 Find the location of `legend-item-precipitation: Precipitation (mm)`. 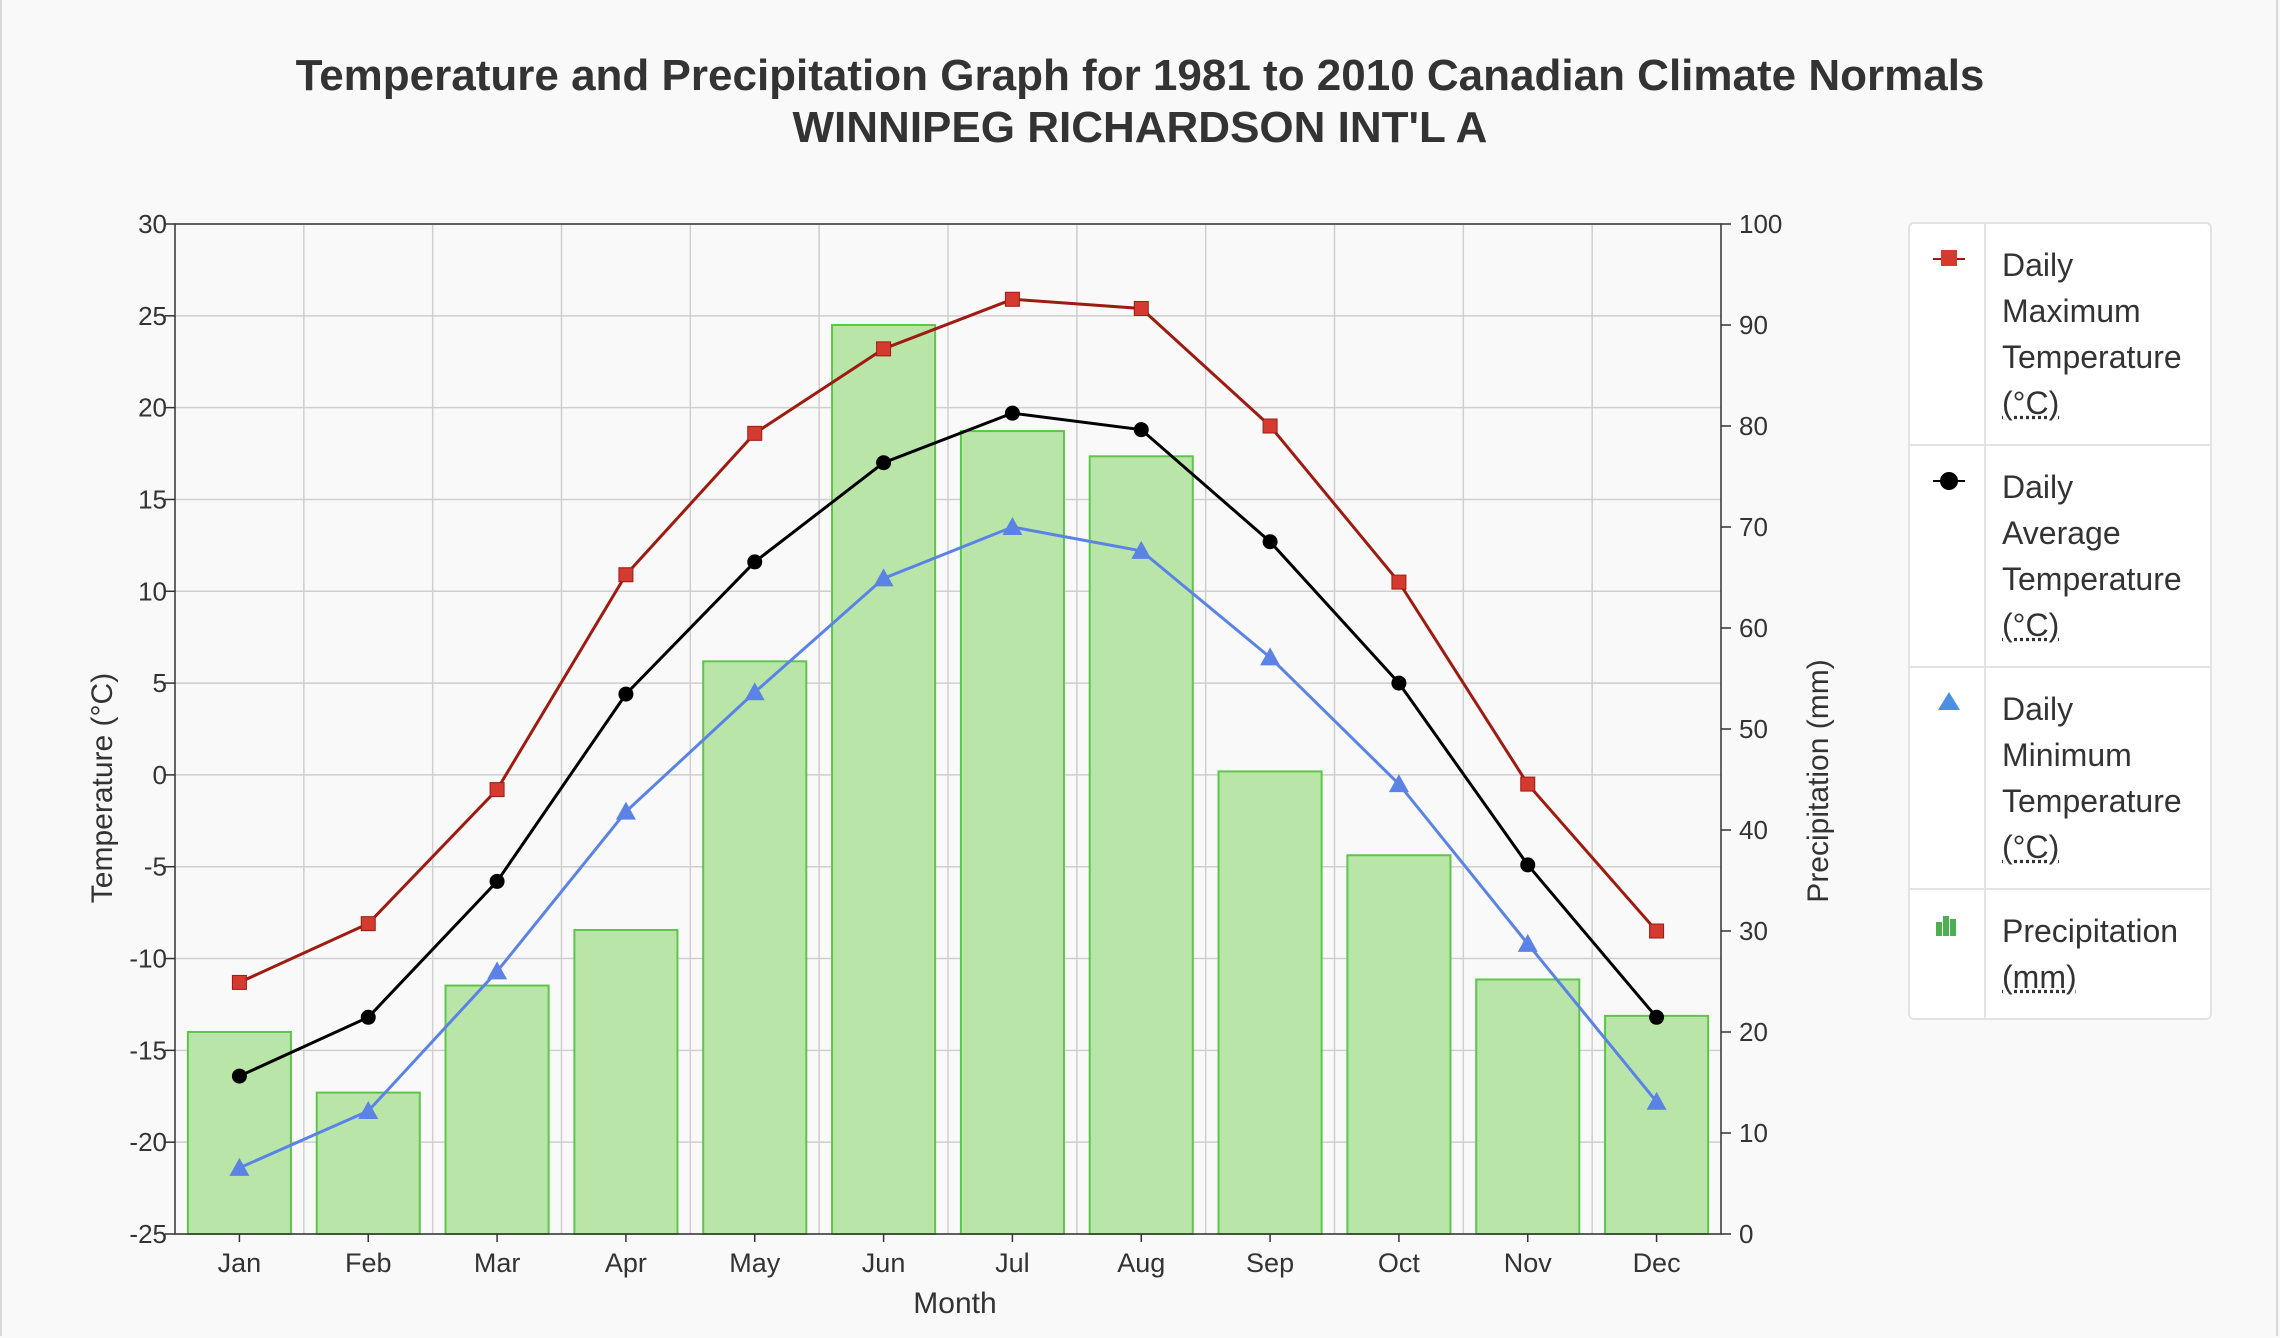

legend-item-precipitation: Precipitation (mm) is located at coordinates (2060, 953).